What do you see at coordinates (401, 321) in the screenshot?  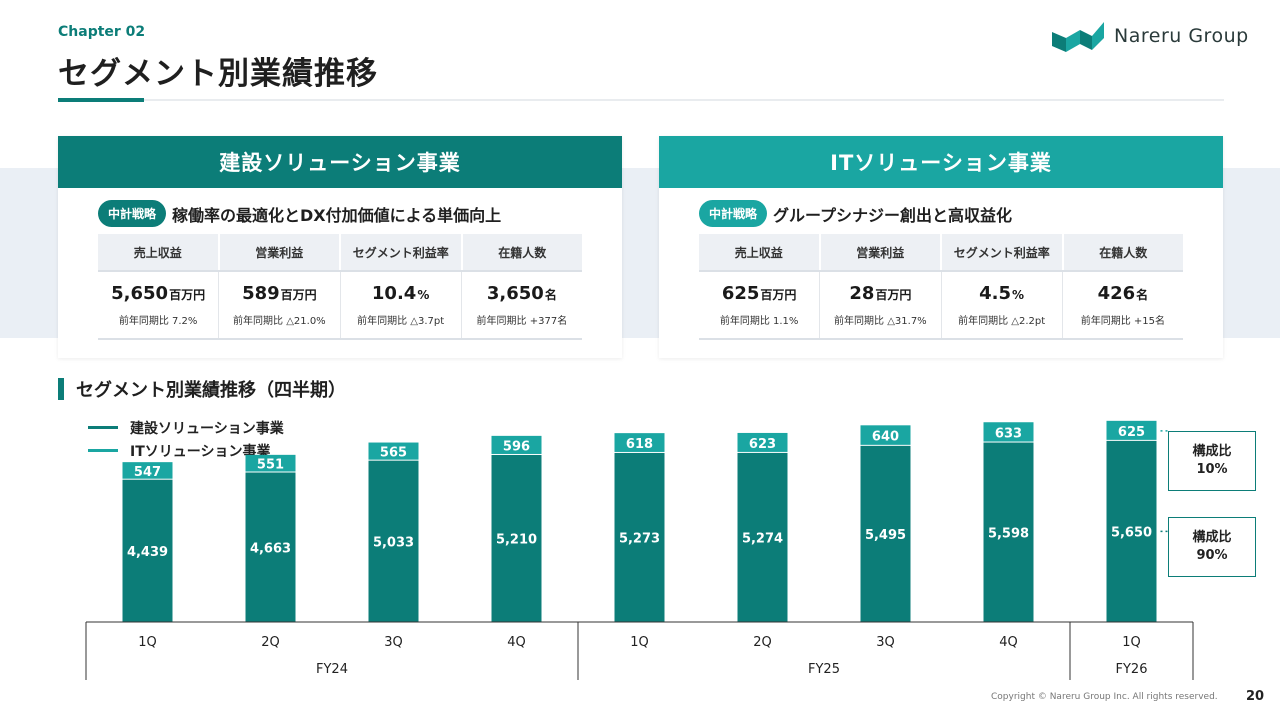 I see `kpi-compare: 前年同期比 △3.7pt` at bounding box center [401, 321].